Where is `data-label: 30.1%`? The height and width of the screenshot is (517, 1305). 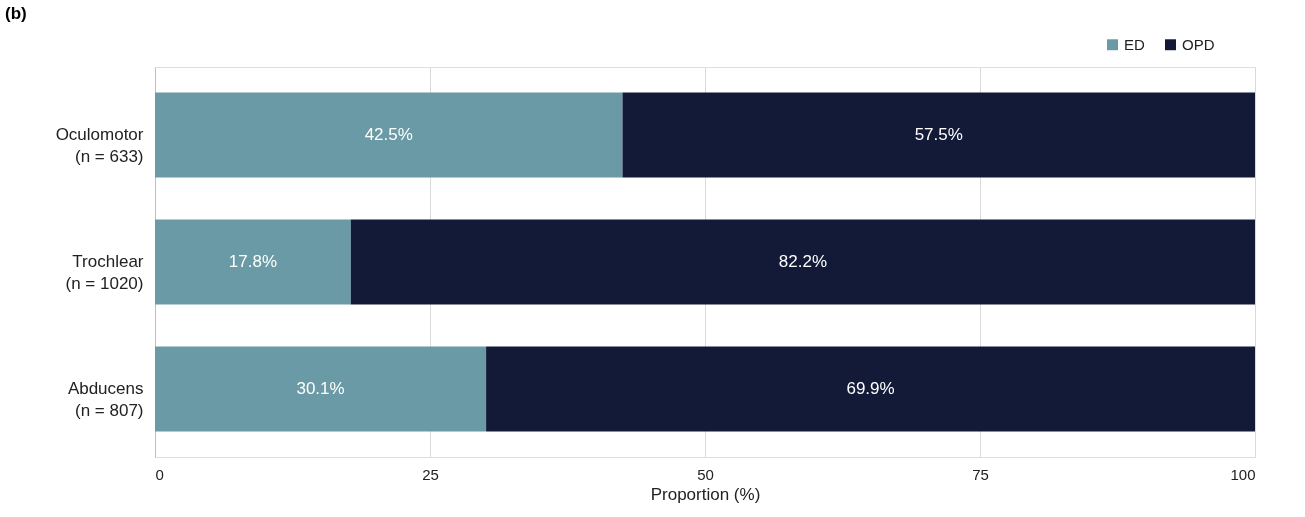 data-label: 30.1% is located at coordinates (320, 389).